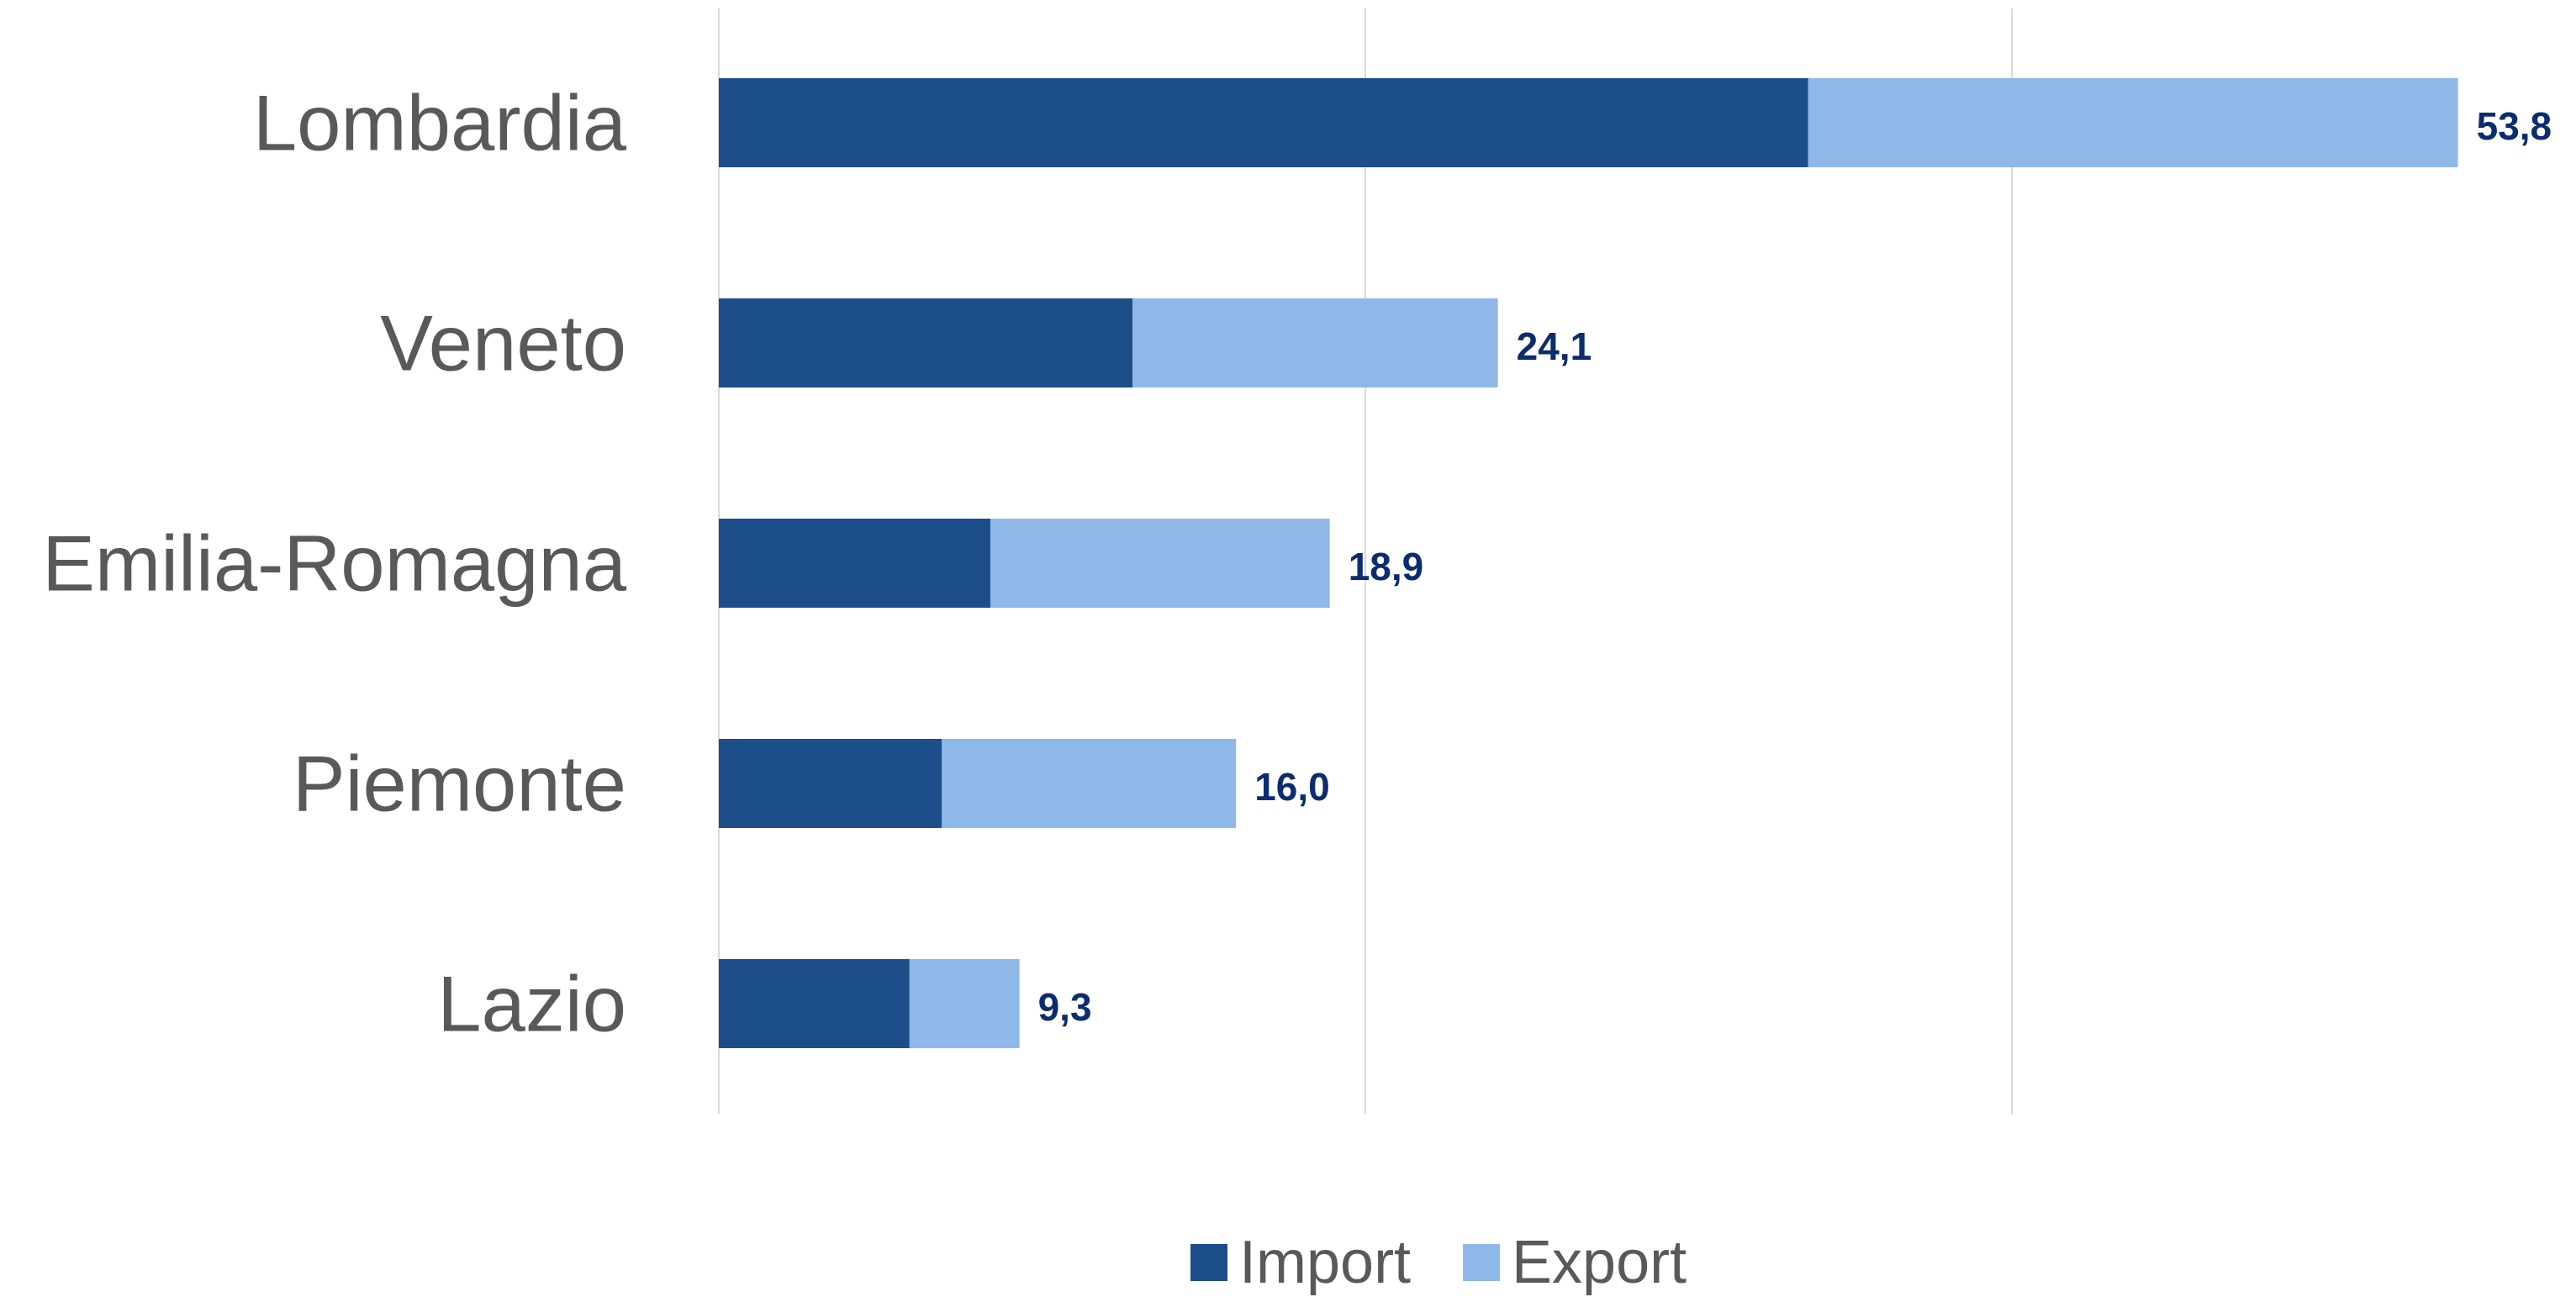 The width and height of the screenshot is (2576, 1297). I want to click on bar-export-piemonte, so click(1089, 783).